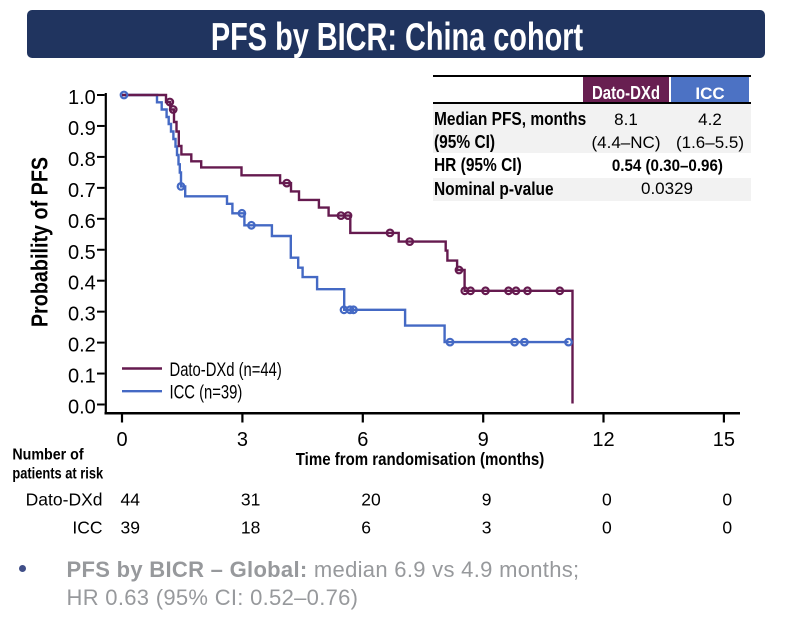 The height and width of the screenshot is (620, 789). What do you see at coordinates (206, 392) in the screenshot?
I see `svg-text: ICC (n=39)` at bounding box center [206, 392].